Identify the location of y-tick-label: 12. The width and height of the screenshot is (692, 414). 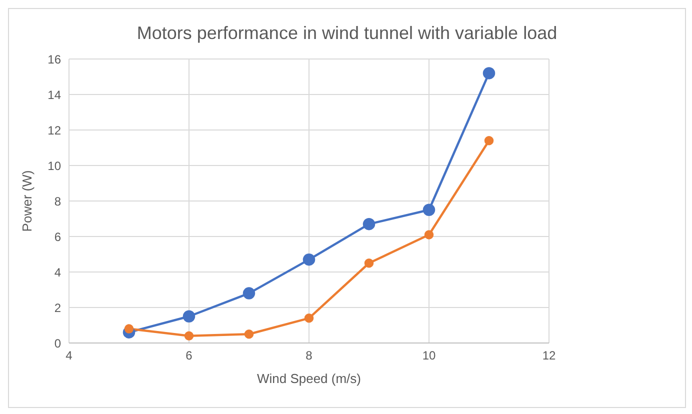
(55, 130).